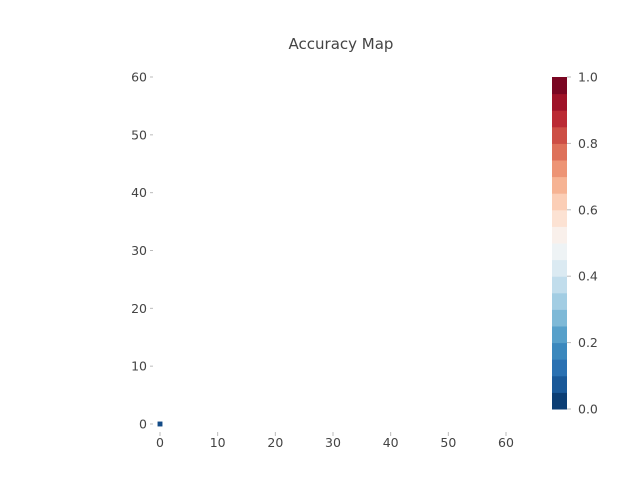 The image size is (640, 485). Describe the element at coordinates (391, 442) in the screenshot. I see `x-tick-label: 40` at that location.